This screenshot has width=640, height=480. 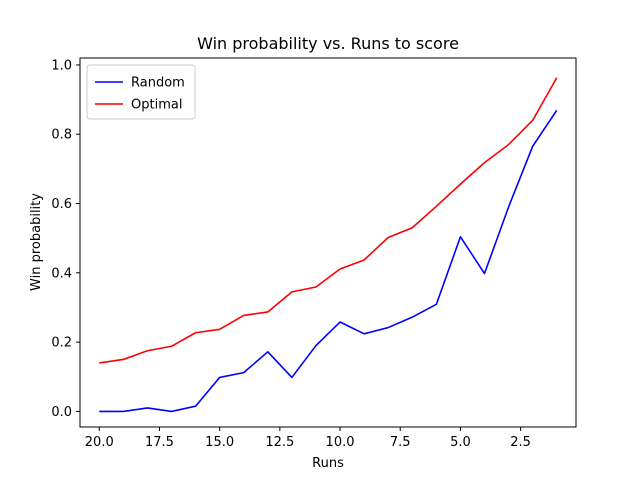 I want to click on chart-title: Win probability vs. Runs to score, so click(x=328, y=43).